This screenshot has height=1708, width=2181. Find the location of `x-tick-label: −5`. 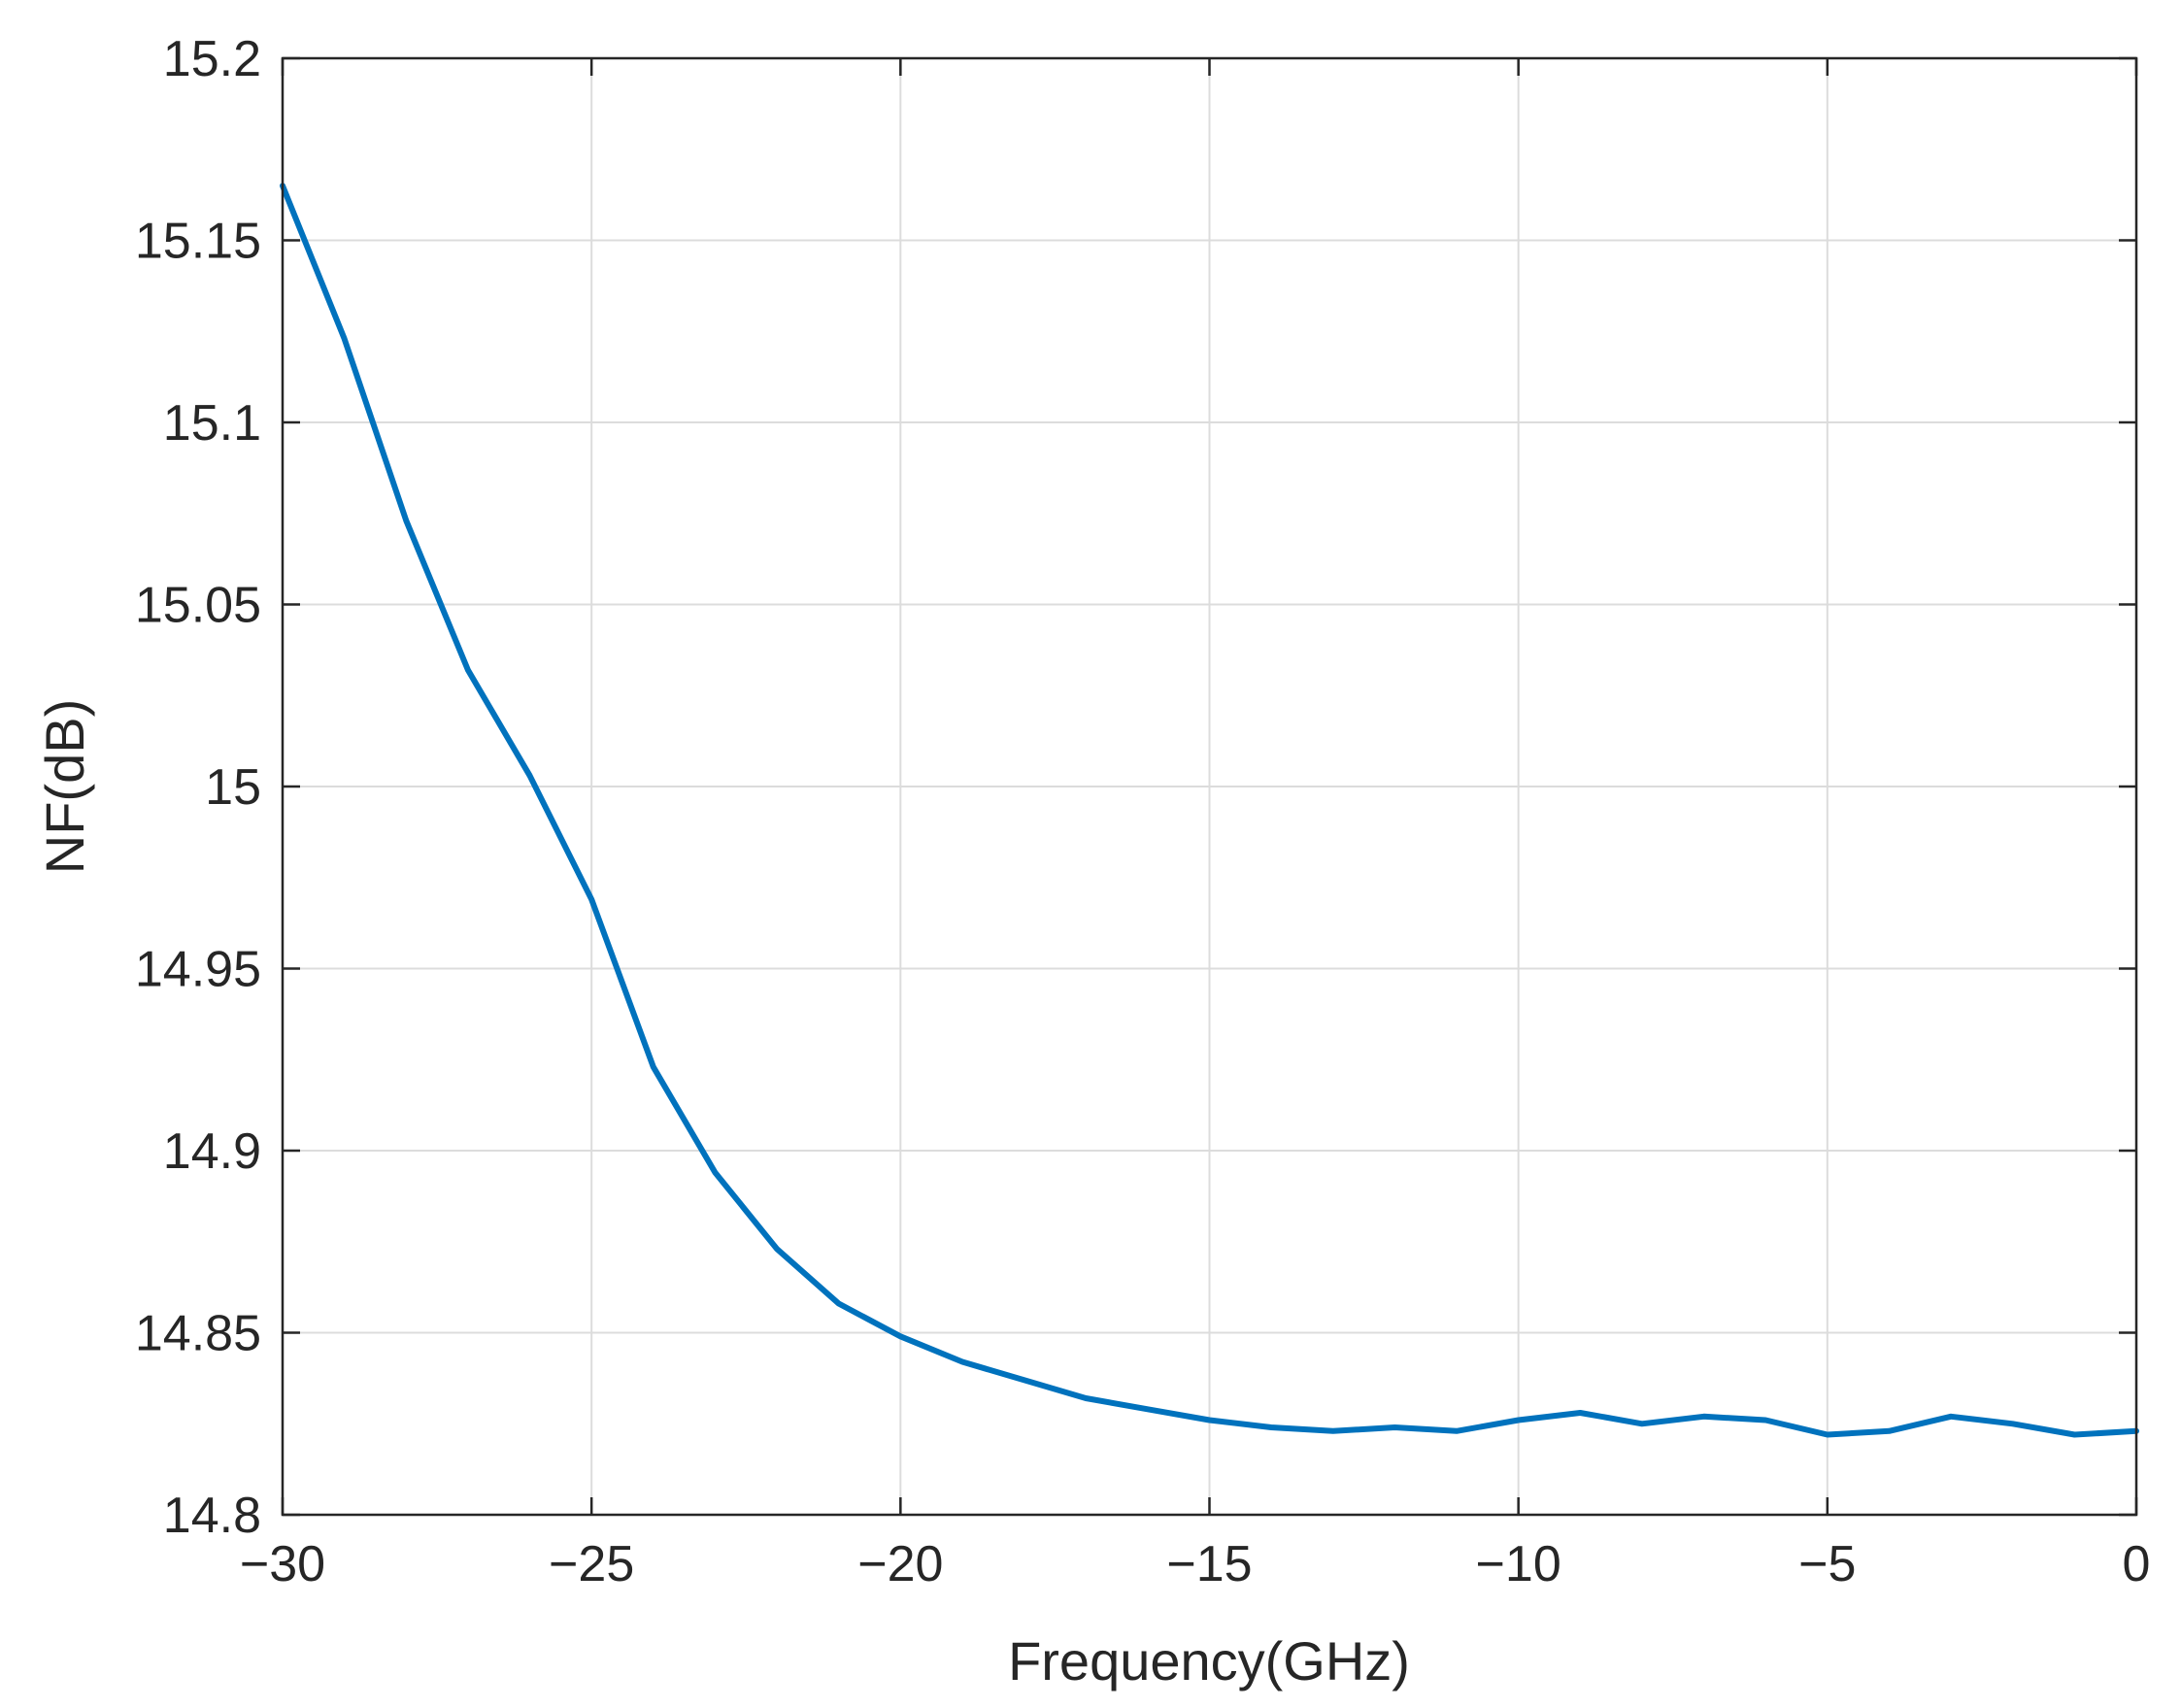

x-tick-label: −5 is located at coordinates (1827, 1564).